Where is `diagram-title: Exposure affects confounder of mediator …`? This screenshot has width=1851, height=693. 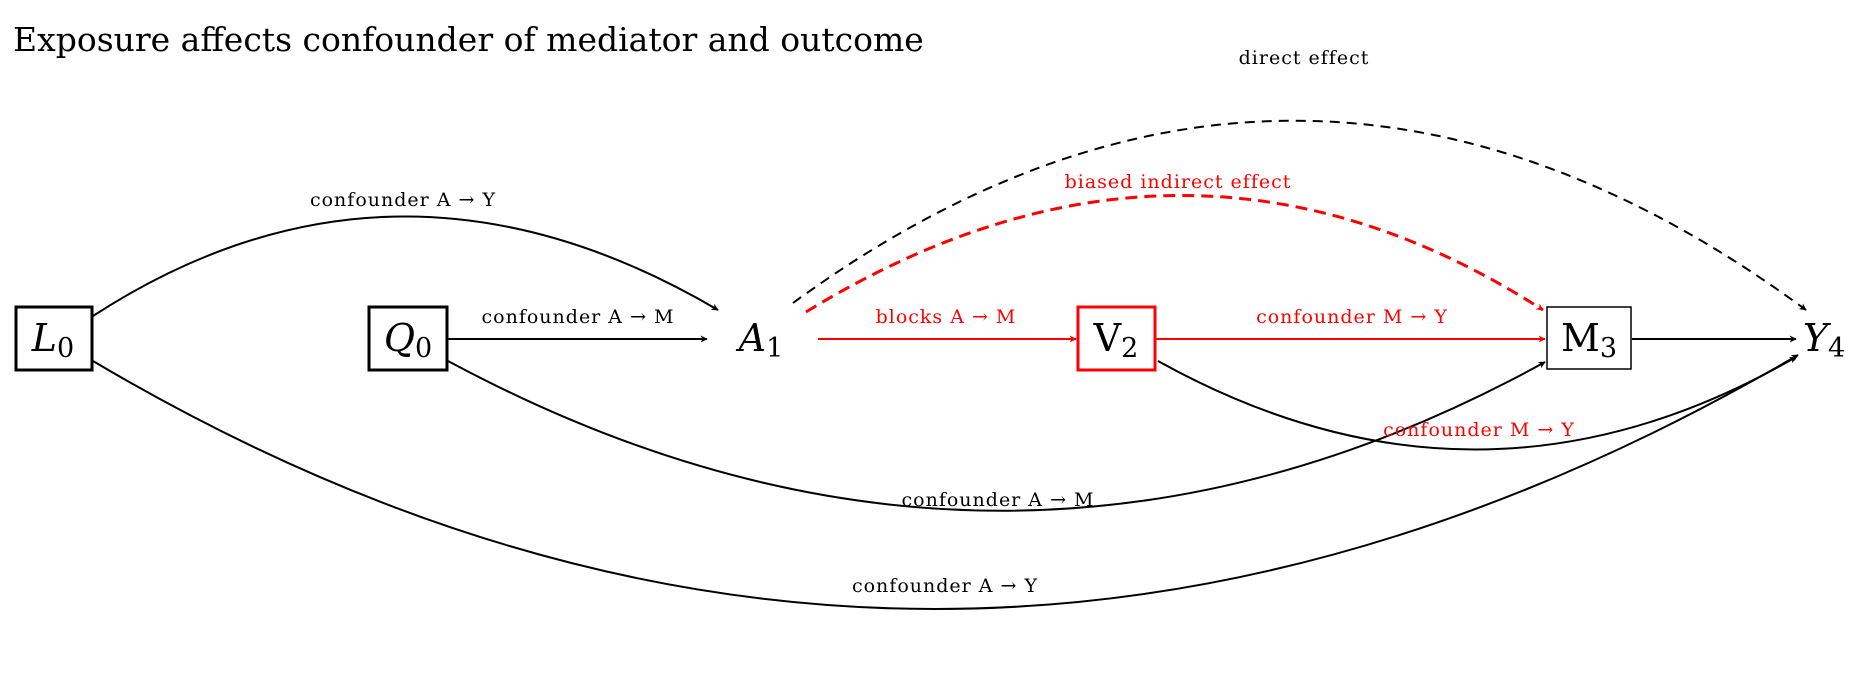 diagram-title: Exposure affects confounder of mediator … is located at coordinates (468, 39).